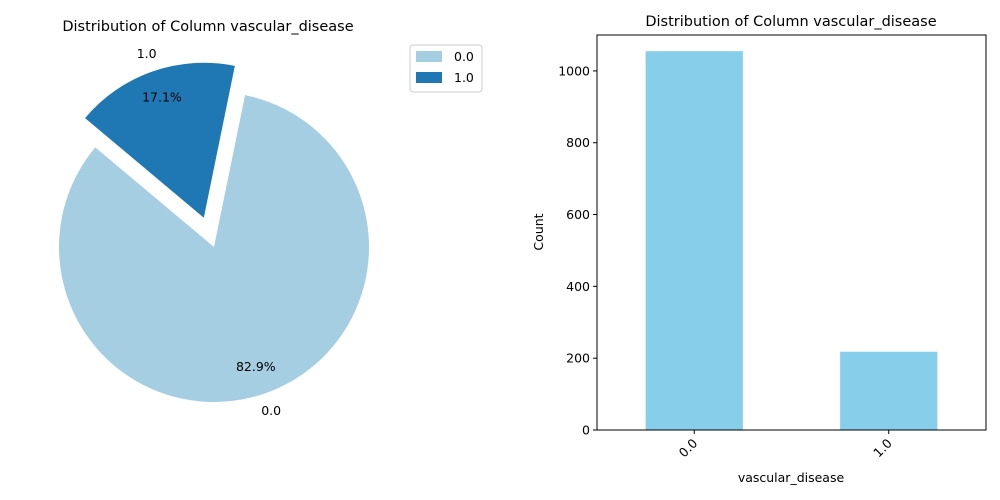  I want to click on legend-label-0: 0.0, so click(464, 56).